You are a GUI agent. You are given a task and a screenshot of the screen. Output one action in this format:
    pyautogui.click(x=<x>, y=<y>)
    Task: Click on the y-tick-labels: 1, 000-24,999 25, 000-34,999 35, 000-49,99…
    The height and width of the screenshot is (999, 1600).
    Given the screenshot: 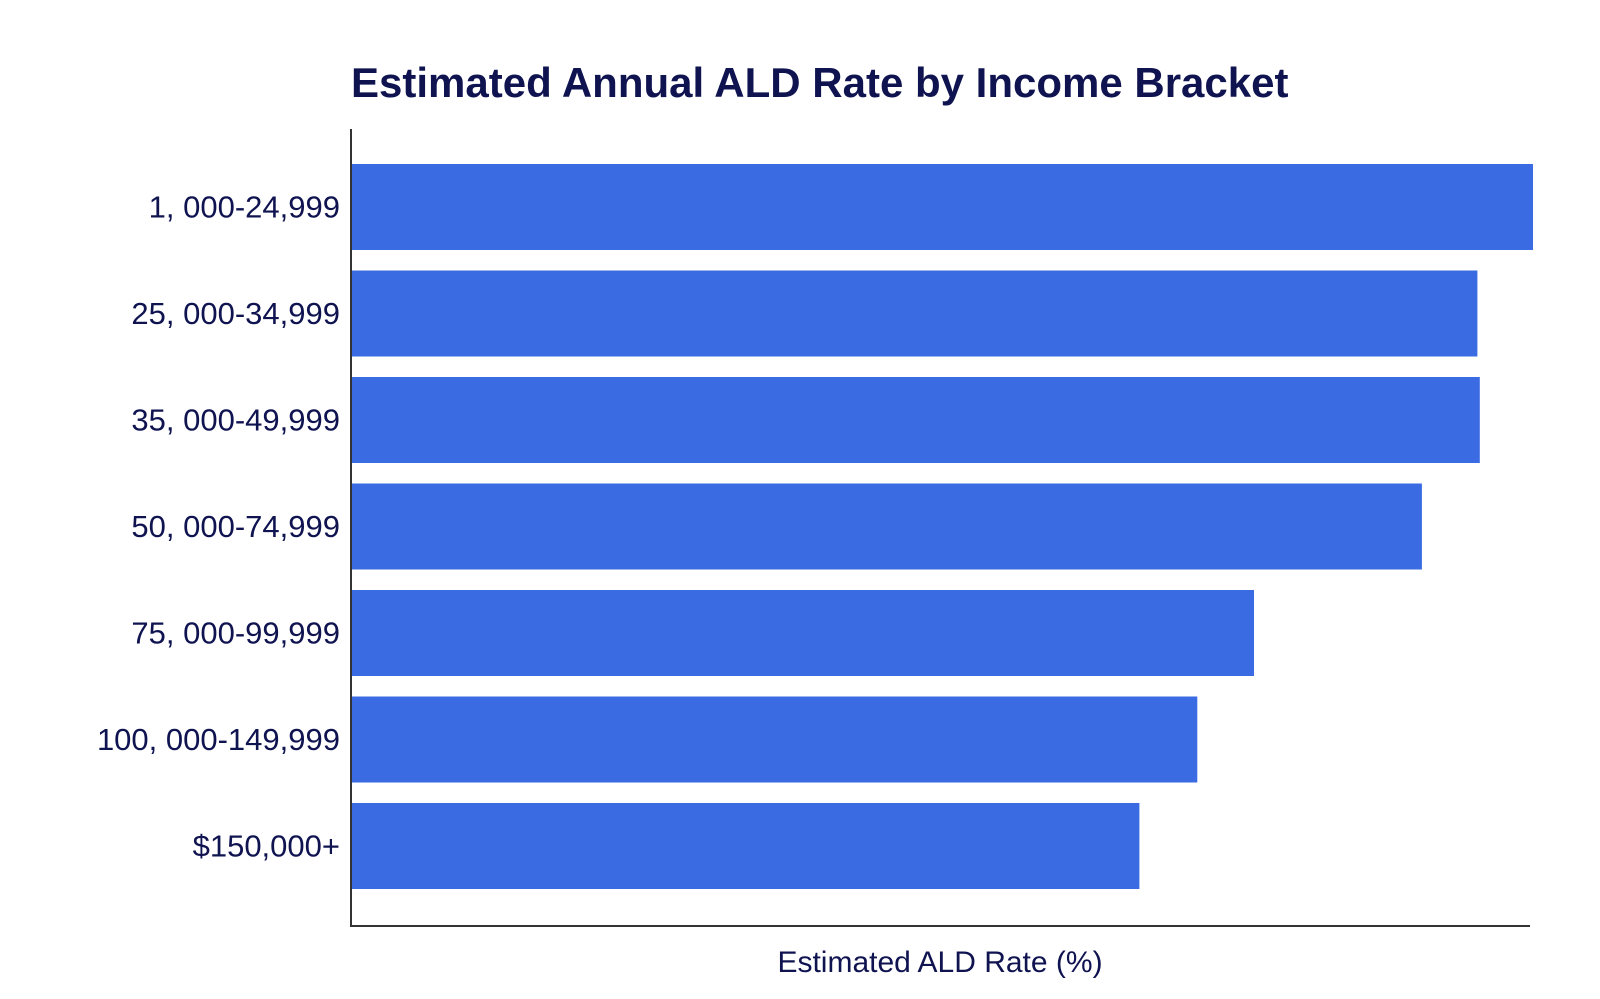 What is the action you would take?
    pyautogui.click(x=218, y=527)
    